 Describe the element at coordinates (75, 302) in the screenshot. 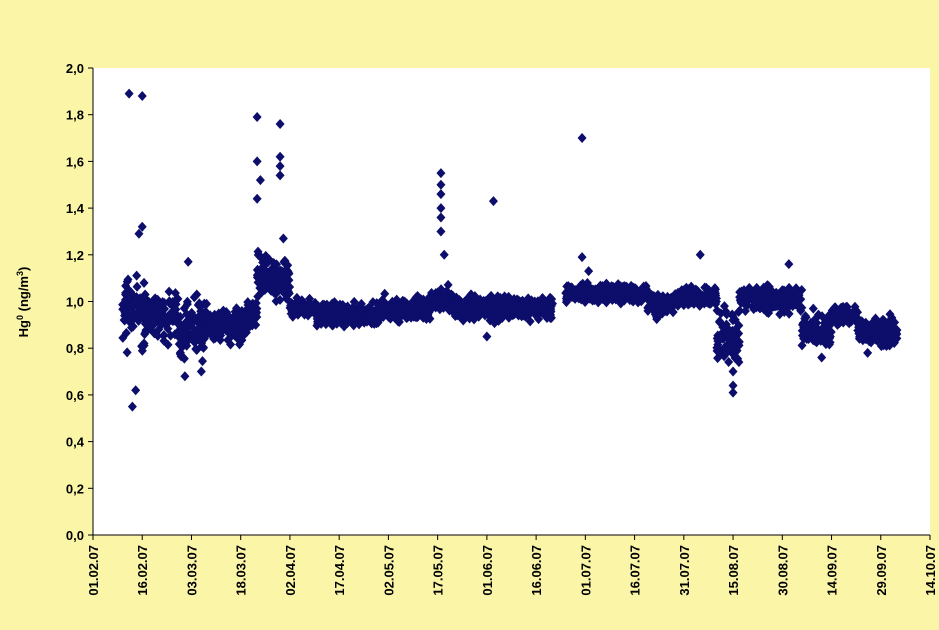

I see `y-tick-label: 1,0` at that location.